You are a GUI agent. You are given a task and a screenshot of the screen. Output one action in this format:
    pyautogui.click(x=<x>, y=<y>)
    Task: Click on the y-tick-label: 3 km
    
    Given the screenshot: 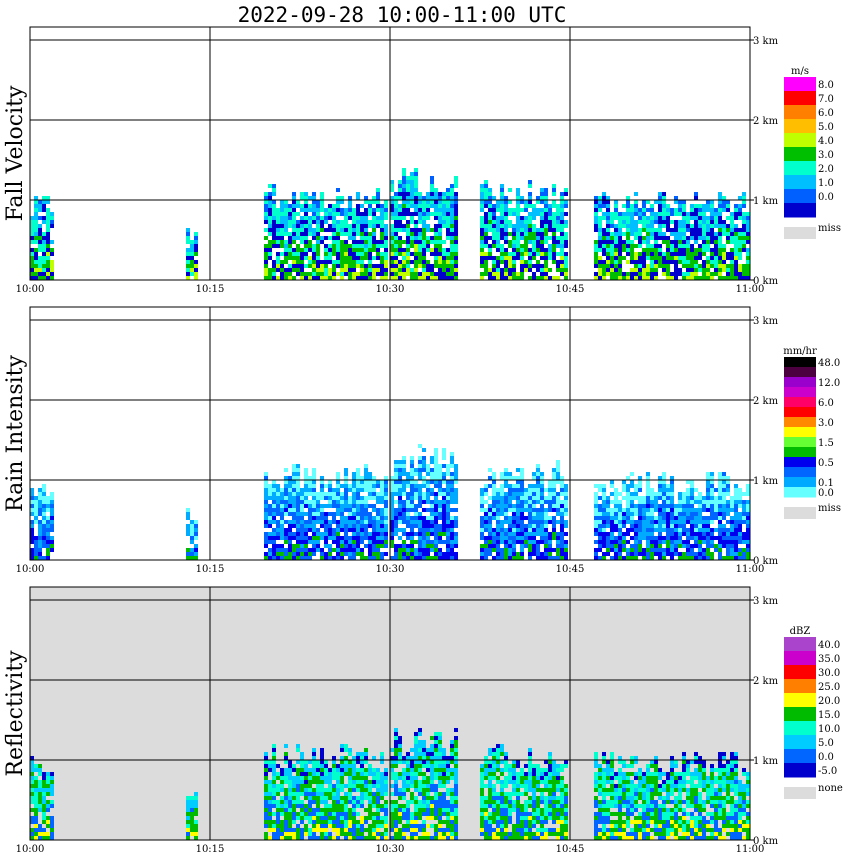 What is the action you would take?
    pyautogui.click(x=766, y=41)
    